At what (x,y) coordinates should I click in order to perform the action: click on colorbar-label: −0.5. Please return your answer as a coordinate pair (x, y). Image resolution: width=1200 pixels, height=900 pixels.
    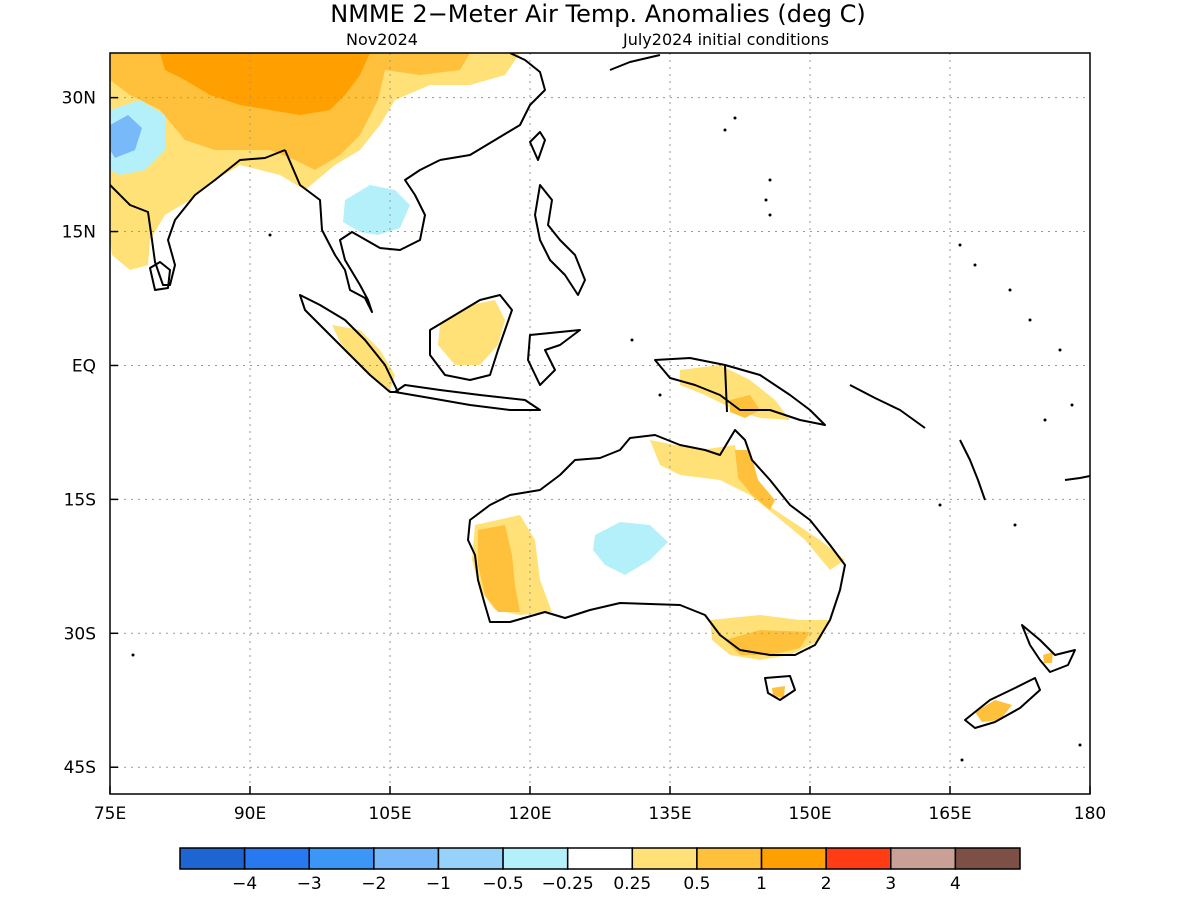
    Looking at the image, I should click on (502, 884).